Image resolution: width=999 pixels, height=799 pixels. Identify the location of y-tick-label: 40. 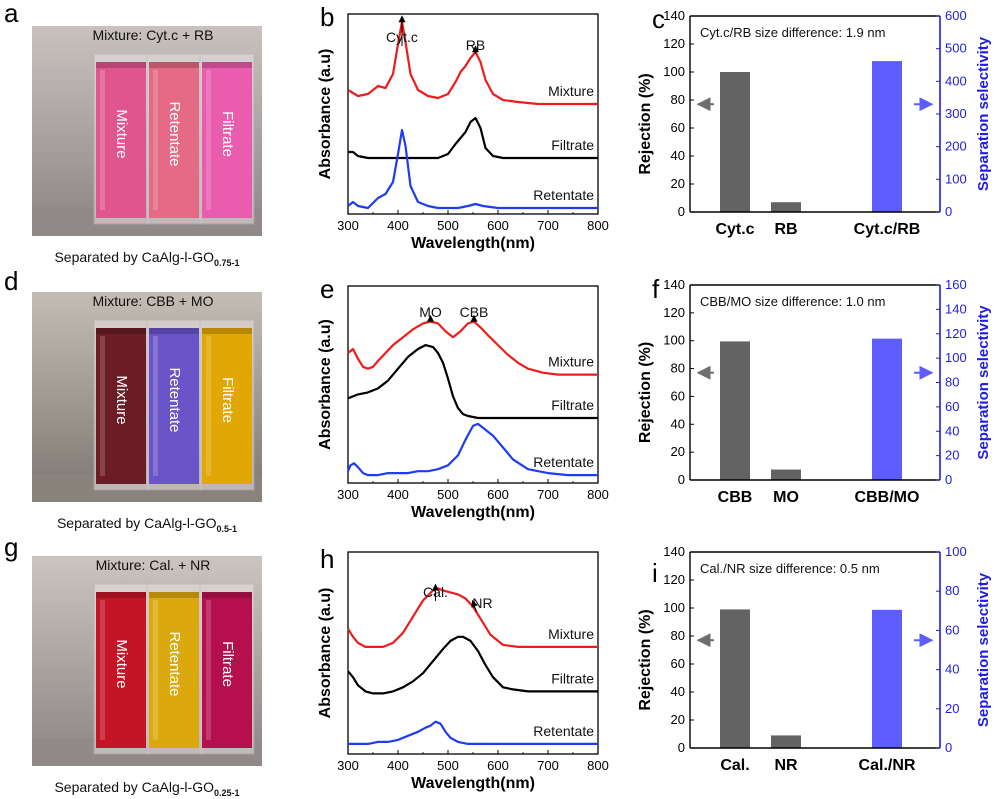
(678, 691).